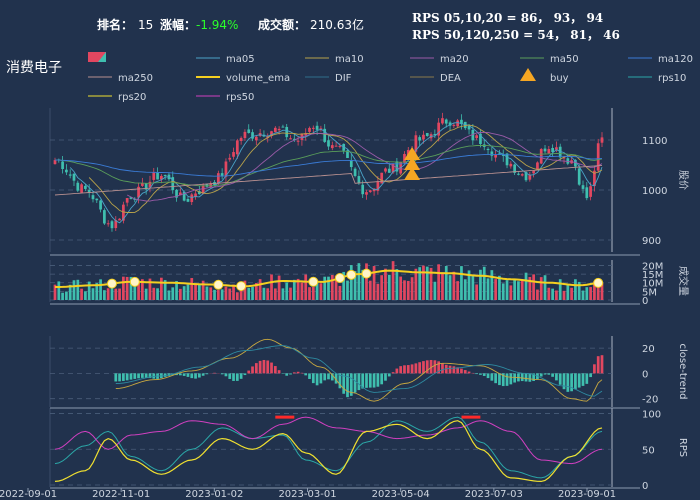 This screenshot has width=700, height=500. Describe the element at coordinates (282, 24) in the screenshot. I see `volume-label: 成交额：` at that location.